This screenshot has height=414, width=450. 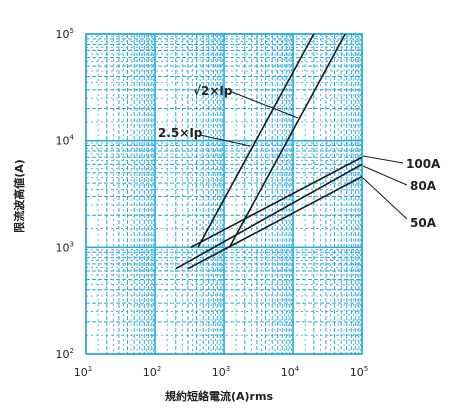 What do you see at coordinates (228, 369) in the screenshot?
I see `x-tick-exponent: 3` at bounding box center [228, 369].